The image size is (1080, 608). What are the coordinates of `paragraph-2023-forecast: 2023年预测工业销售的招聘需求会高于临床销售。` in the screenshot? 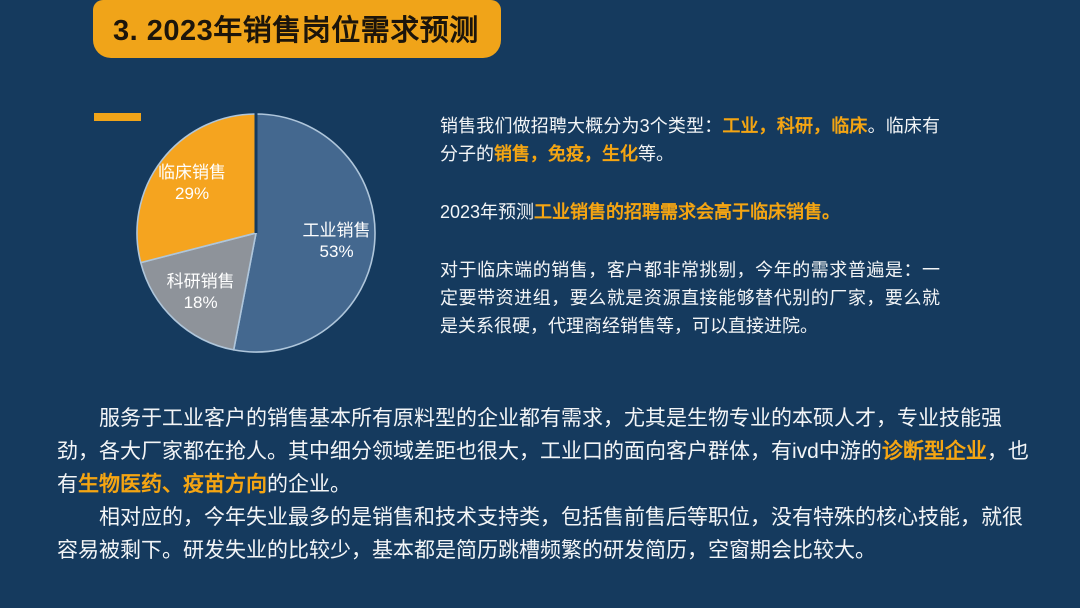 It's located at (690, 212).